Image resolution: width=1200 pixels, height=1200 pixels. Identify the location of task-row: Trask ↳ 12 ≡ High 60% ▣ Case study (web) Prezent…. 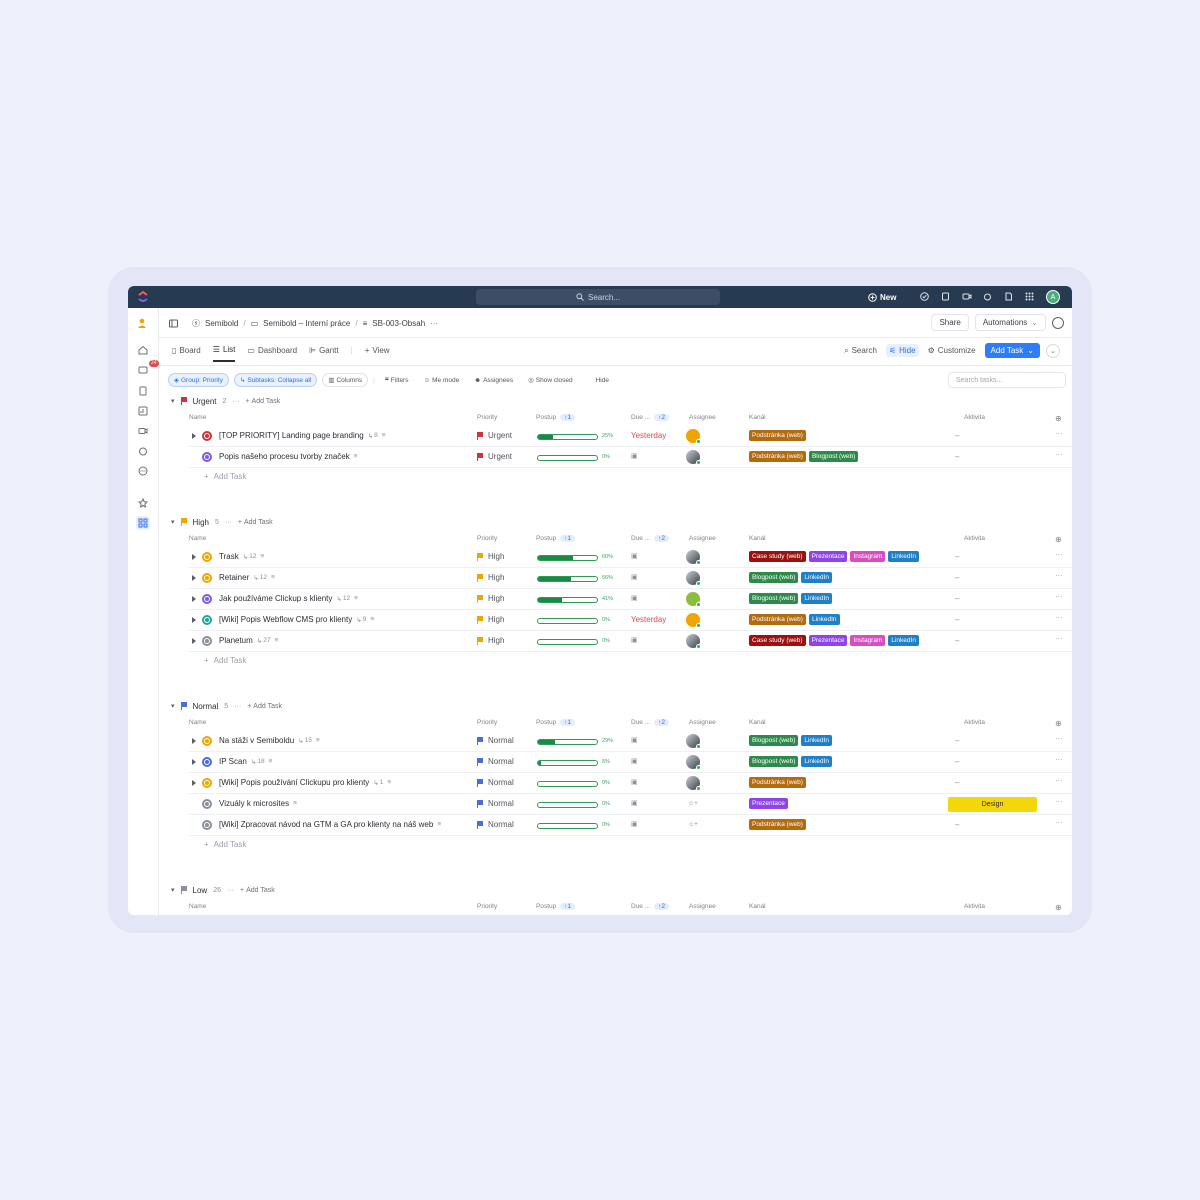
(630, 557).